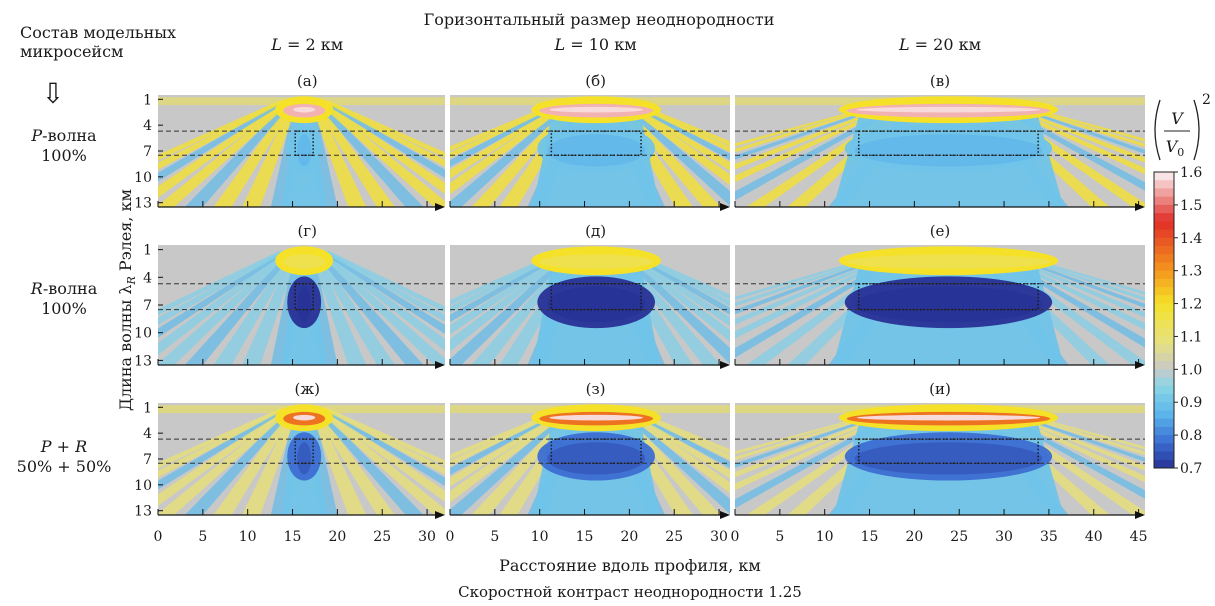 The width and height of the screenshot is (1215, 606). I want to click on colorbar-tick-label: 1.1, so click(1191, 337).